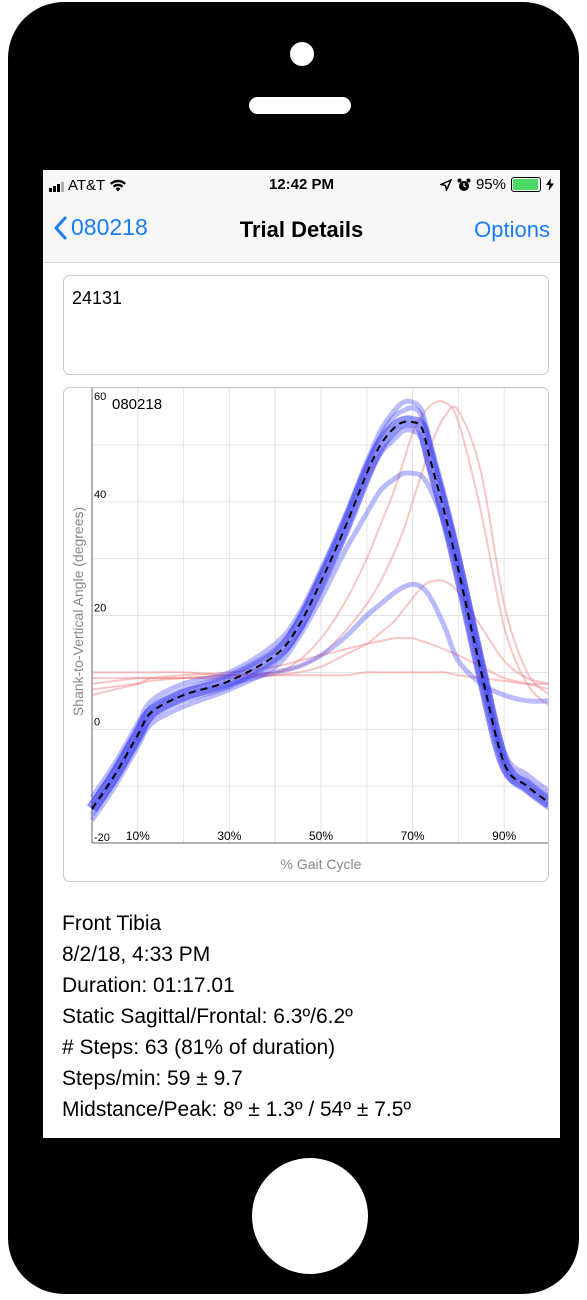 This screenshot has width=587, height=1300. I want to click on step-count: # Steps: 63 (81% of duration), so click(199, 1047).